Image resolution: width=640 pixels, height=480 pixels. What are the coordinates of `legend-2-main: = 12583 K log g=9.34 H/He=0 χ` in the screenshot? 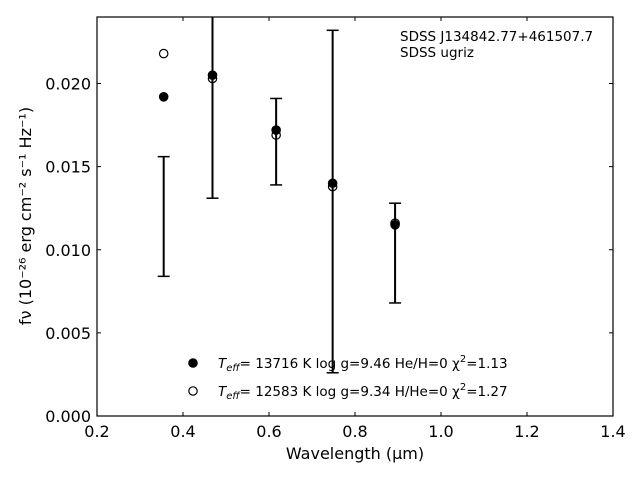 It's located at (350, 392).